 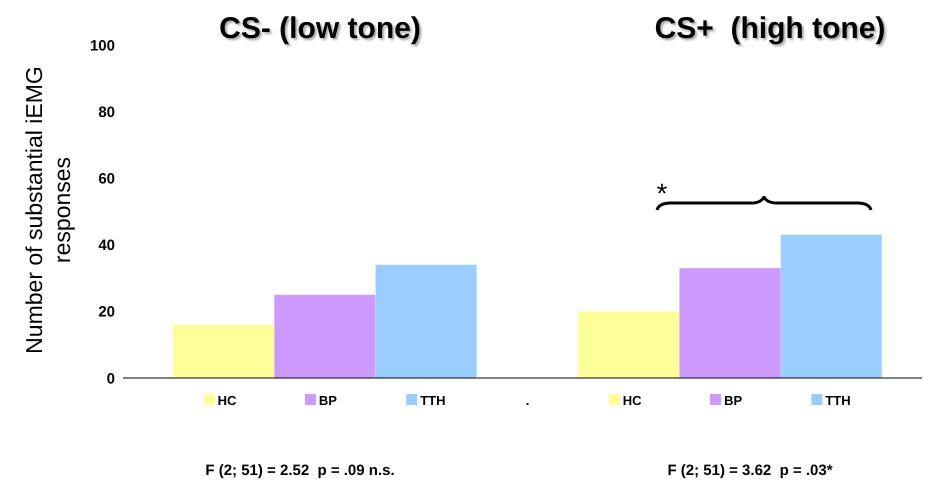 I want to click on text: F (2; 51) = 3.62 p = .03*, so click(x=750, y=470).